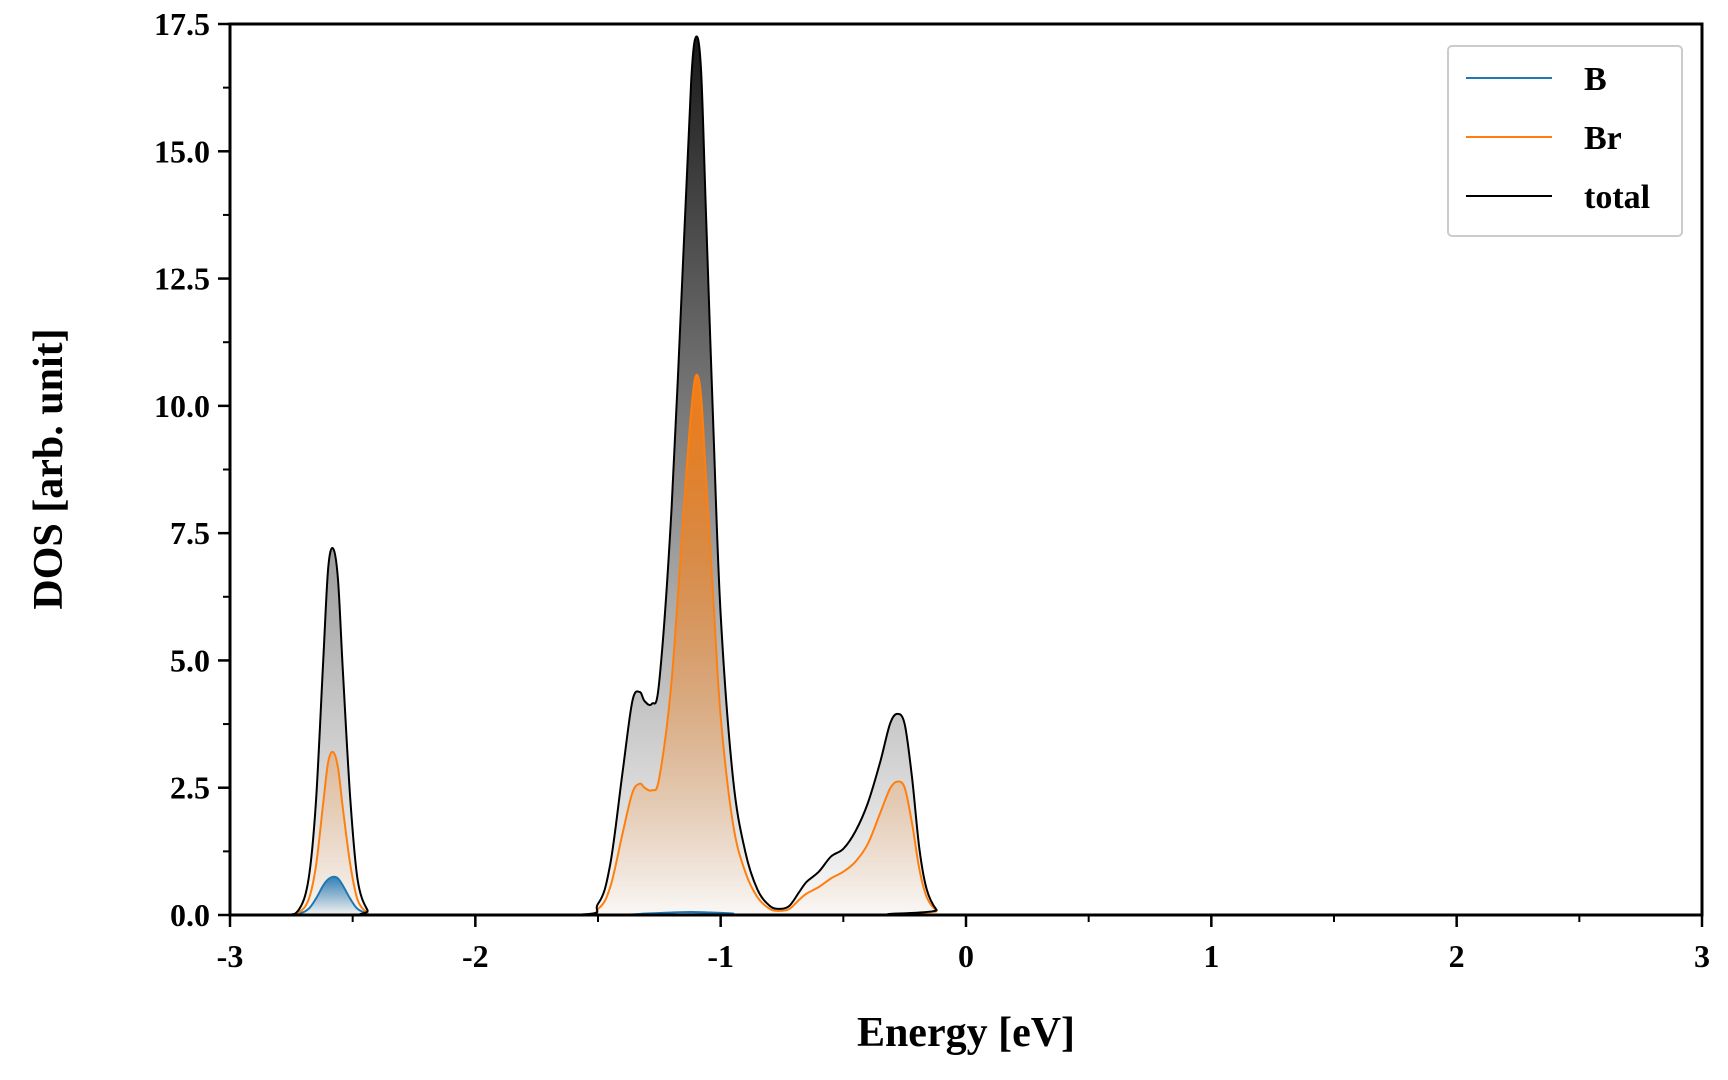 Image resolution: width=1728 pixels, height=1080 pixels. Describe the element at coordinates (182, 279) in the screenshot. I see `y-tick-label: 12.5` at that location.